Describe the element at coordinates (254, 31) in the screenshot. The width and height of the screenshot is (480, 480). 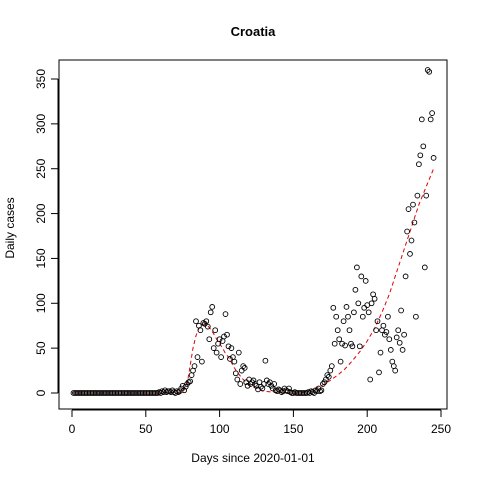
I see `chart-title: Croatia` at that location.